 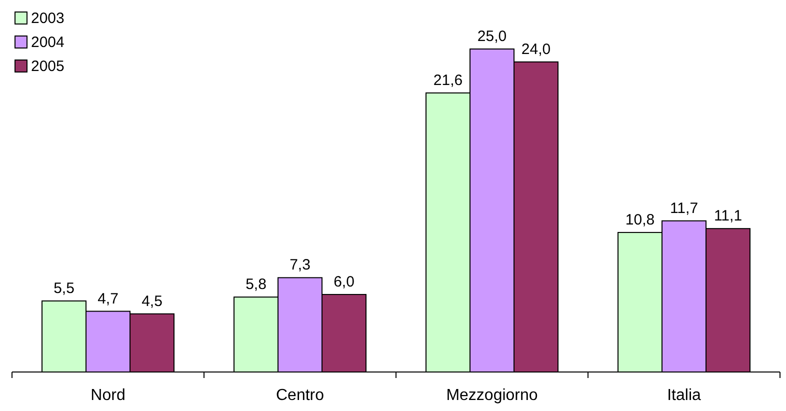 I want to click on data-label: 21,6, so click(x=448, y=80).